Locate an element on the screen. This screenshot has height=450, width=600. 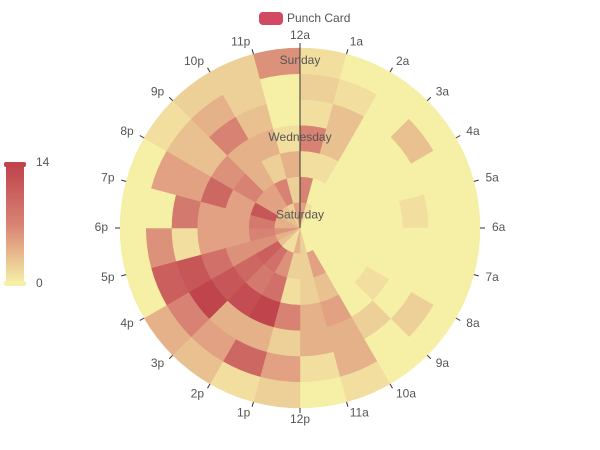
angle-label: 5p is located at coordinates (108, 277).